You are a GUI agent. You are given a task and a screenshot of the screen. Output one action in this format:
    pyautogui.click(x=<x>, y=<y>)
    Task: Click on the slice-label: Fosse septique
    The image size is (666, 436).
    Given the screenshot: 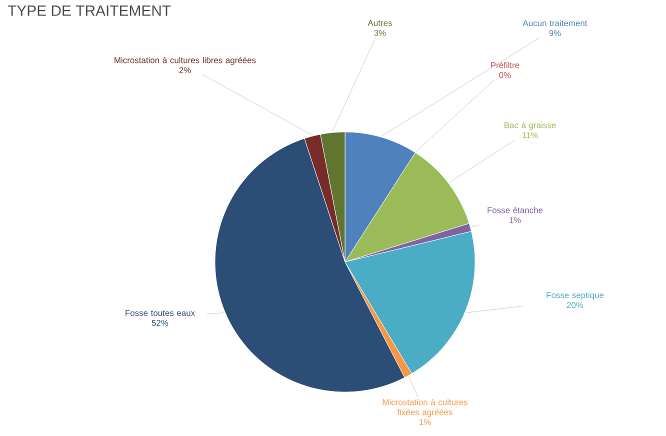 What is the action you would take?
    pyautogui.click(x=575, y=296)
    